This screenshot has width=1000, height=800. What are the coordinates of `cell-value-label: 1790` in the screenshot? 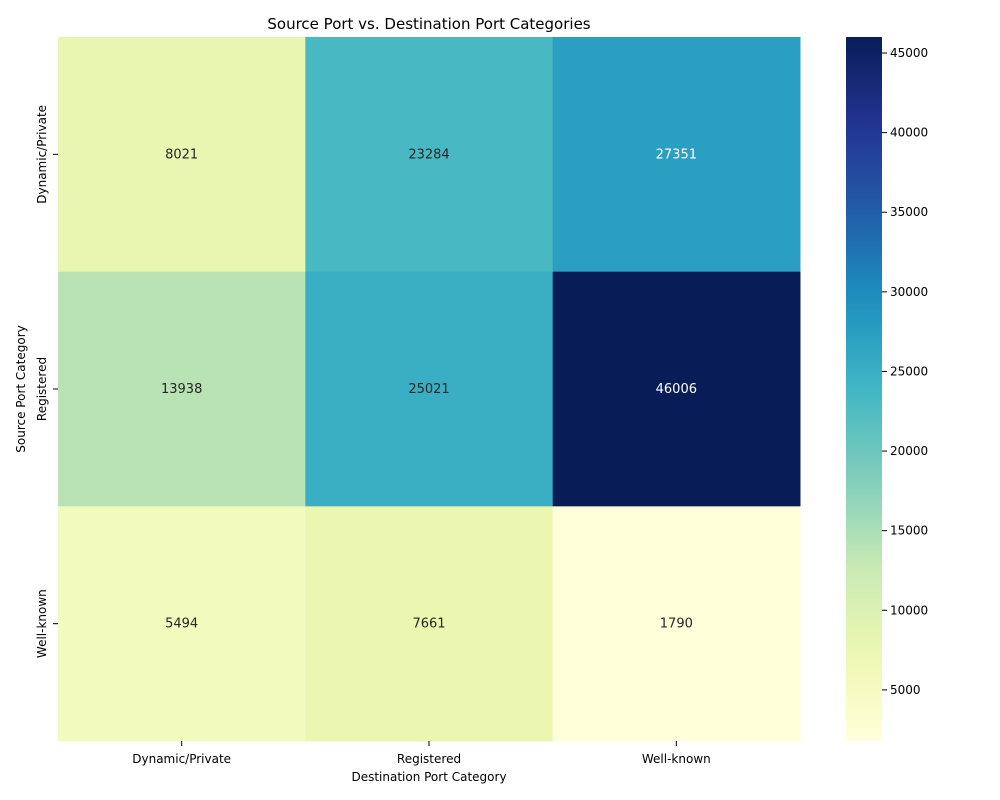 It's located at (676, 624).